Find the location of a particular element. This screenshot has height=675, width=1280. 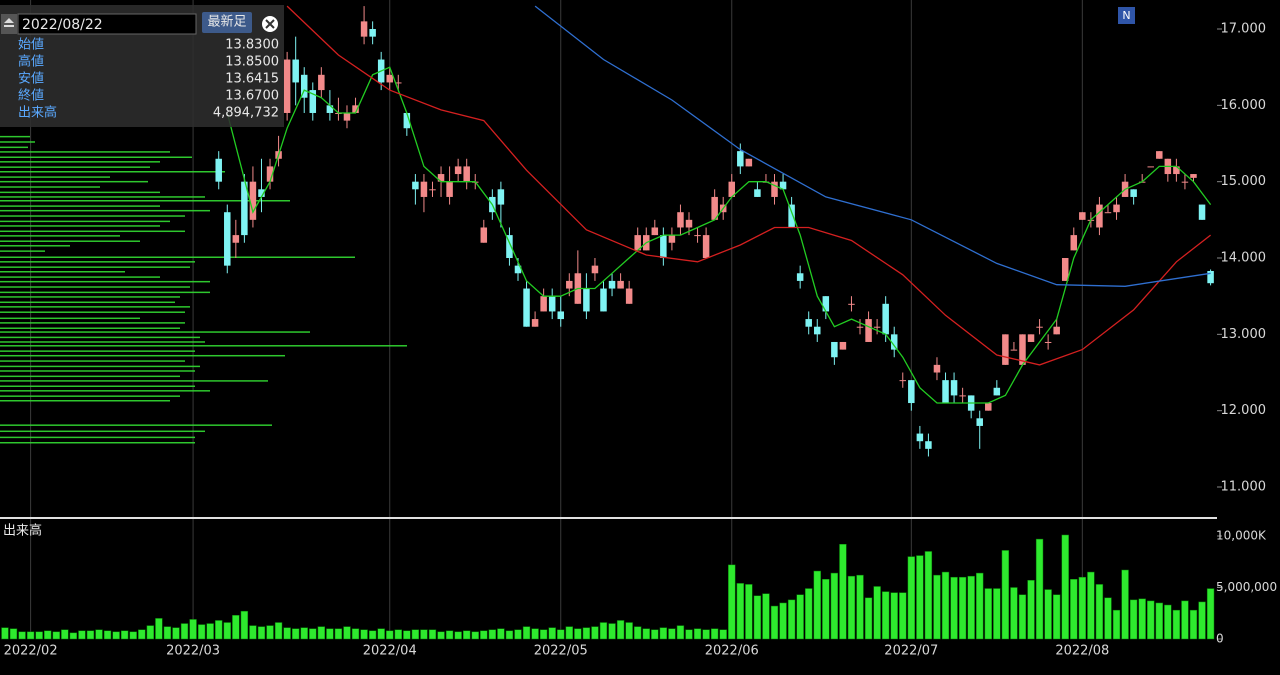

eject-button is located at coordinates (9, 24).